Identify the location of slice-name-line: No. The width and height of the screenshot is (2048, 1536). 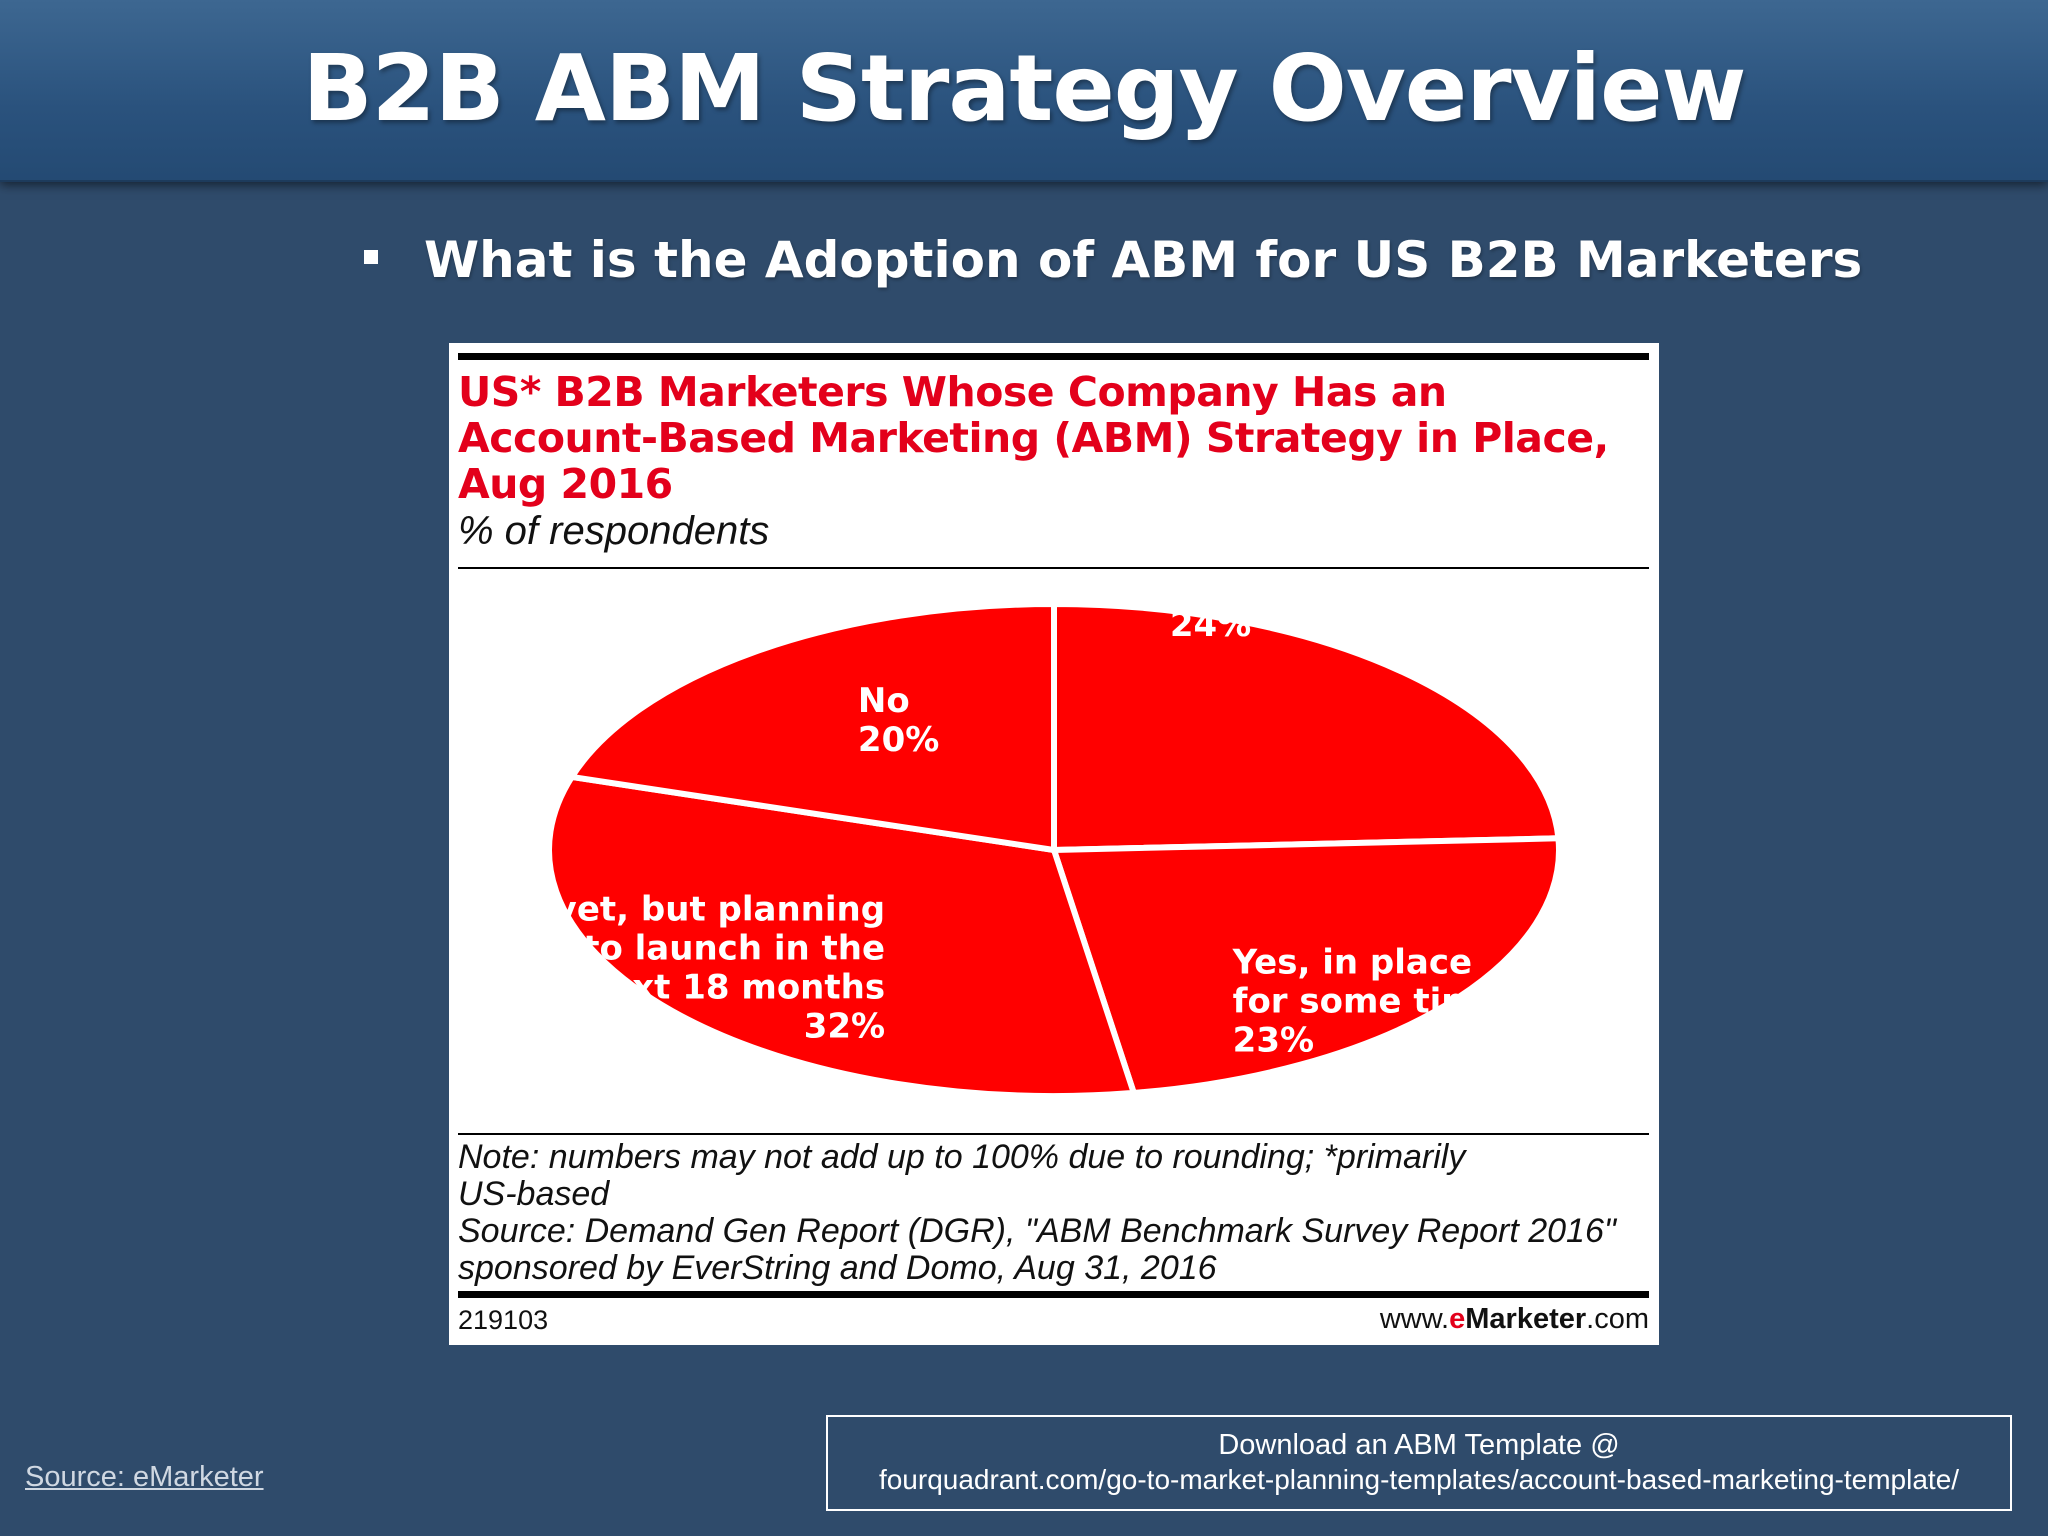
(884, 701).